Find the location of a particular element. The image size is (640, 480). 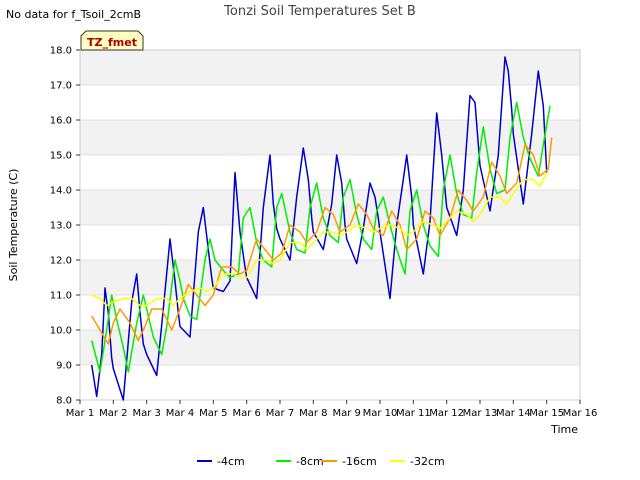

legend-label: -4cm is located at coordinates (231, 461).